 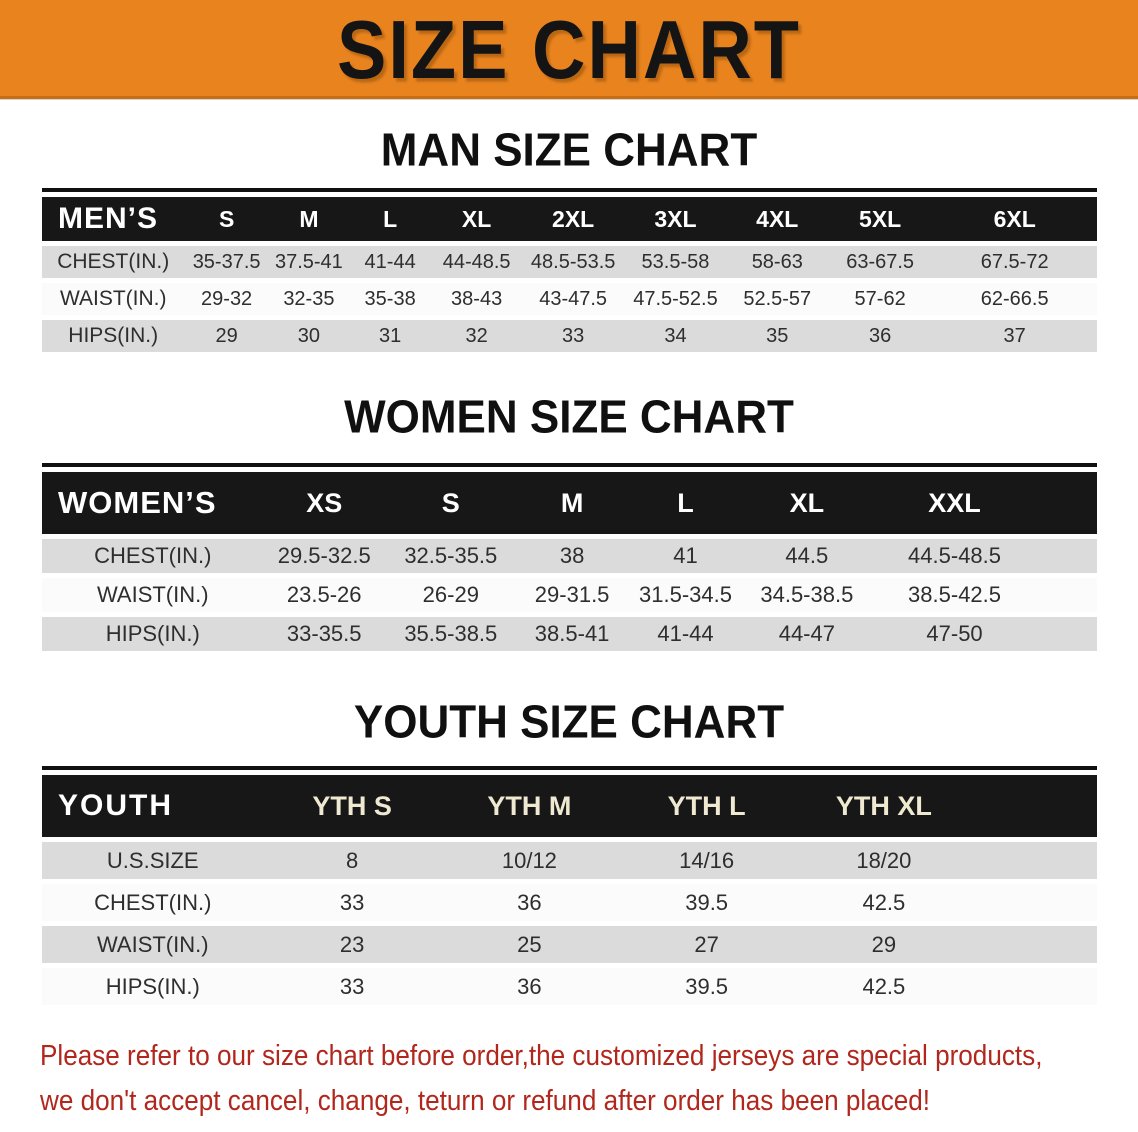 What do you see at coordinates (807, 595) in the screenshot?
I see `size-cell: 34.5-38.5` at bounding box center [807, 595].